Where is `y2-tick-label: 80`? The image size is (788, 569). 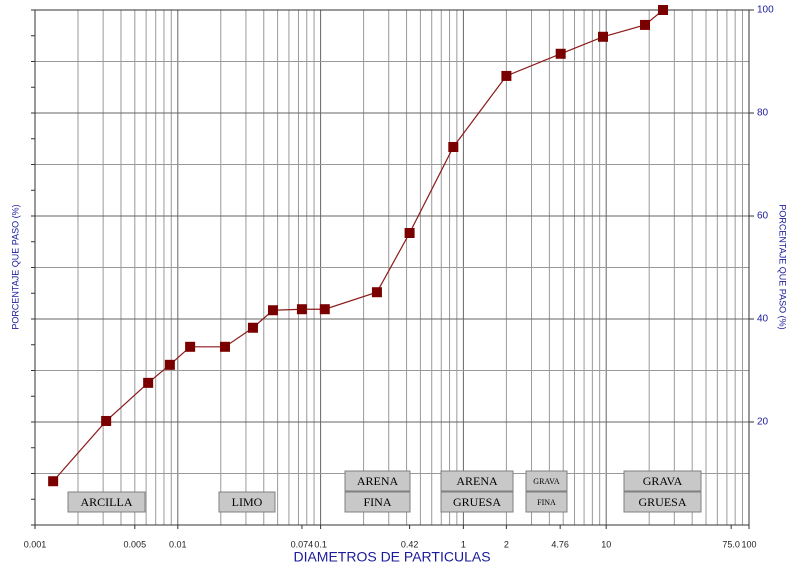
y2-tick-label: 80 is located at coordinates (763, 113).